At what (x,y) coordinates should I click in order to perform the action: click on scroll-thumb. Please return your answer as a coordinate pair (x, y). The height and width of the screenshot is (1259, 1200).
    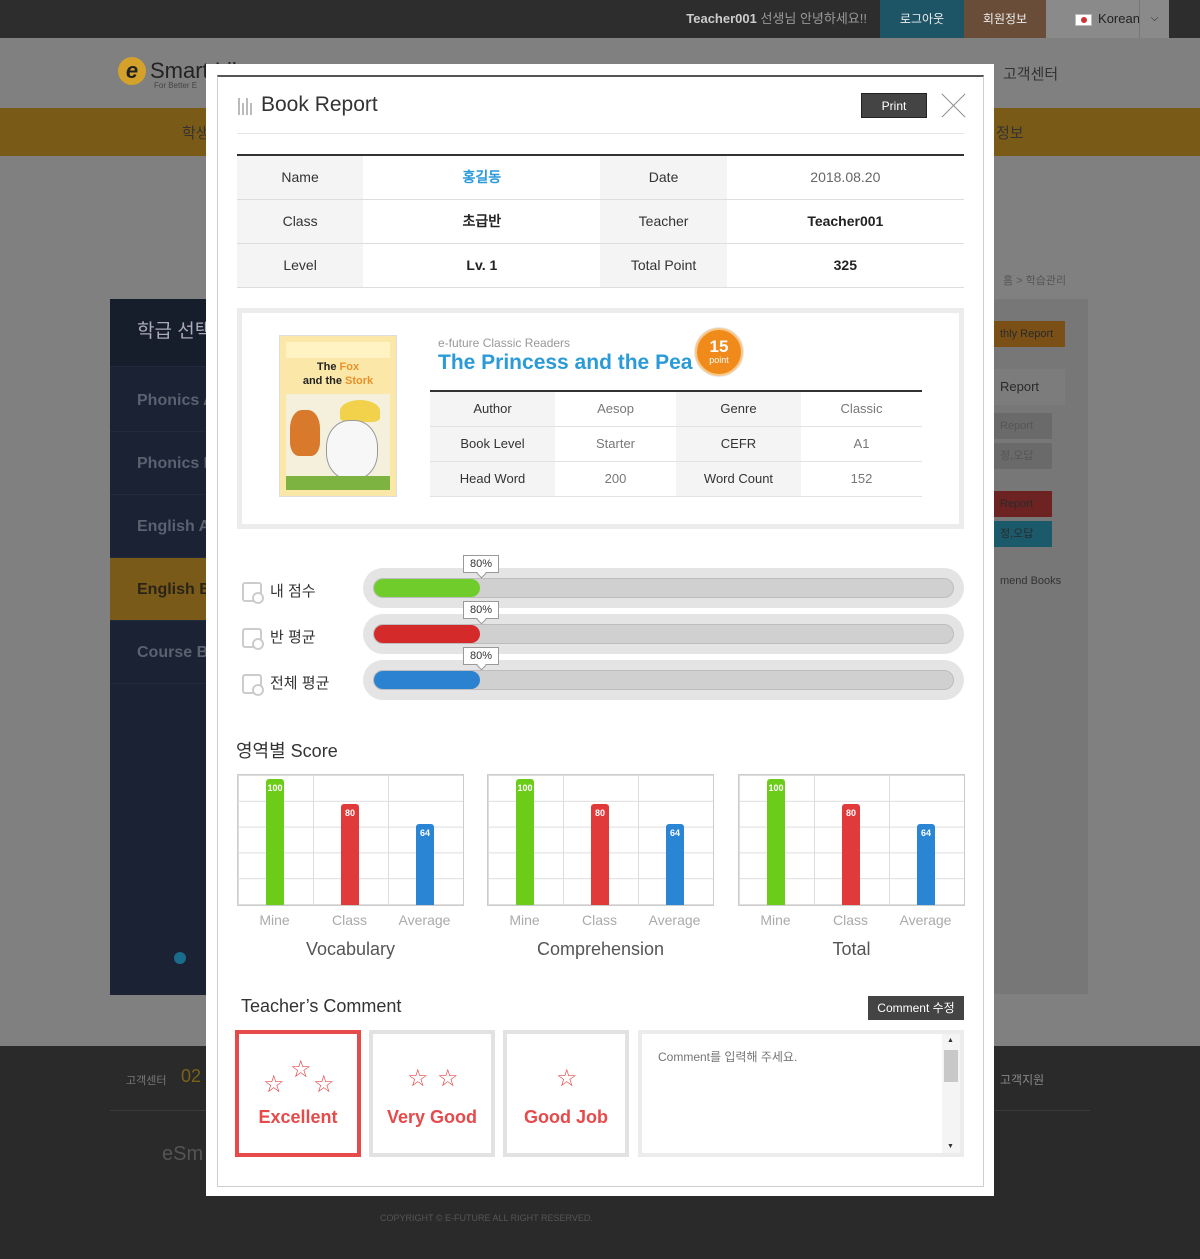
    Looking at the image, I should click on (951, 1066).